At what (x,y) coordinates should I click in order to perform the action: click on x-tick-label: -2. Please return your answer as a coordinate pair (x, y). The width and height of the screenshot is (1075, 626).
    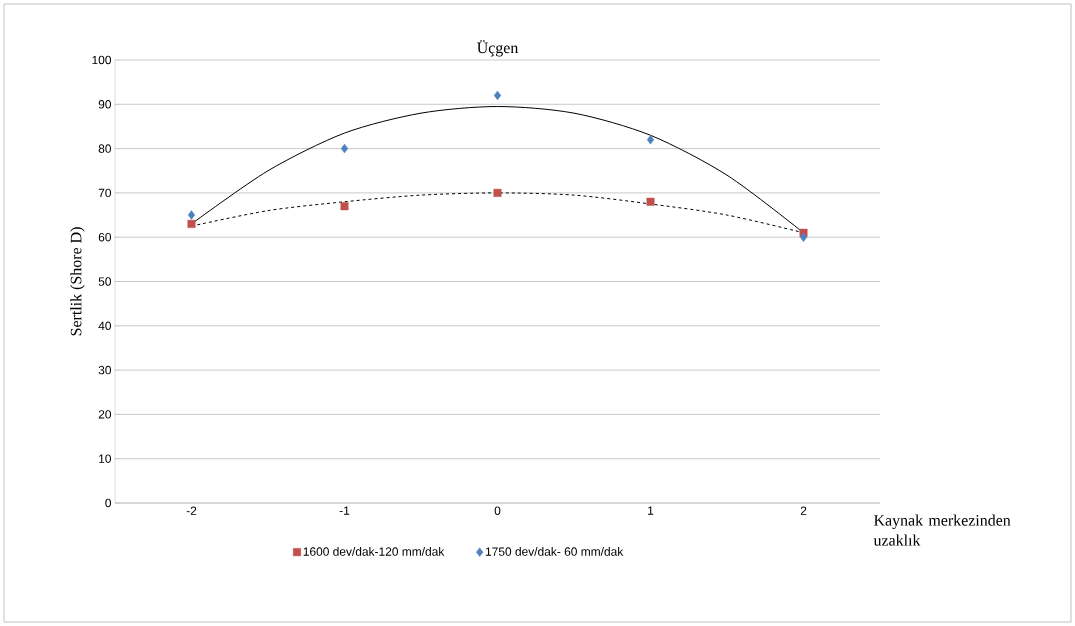
    Looking at the image, I should click on (191, 510).